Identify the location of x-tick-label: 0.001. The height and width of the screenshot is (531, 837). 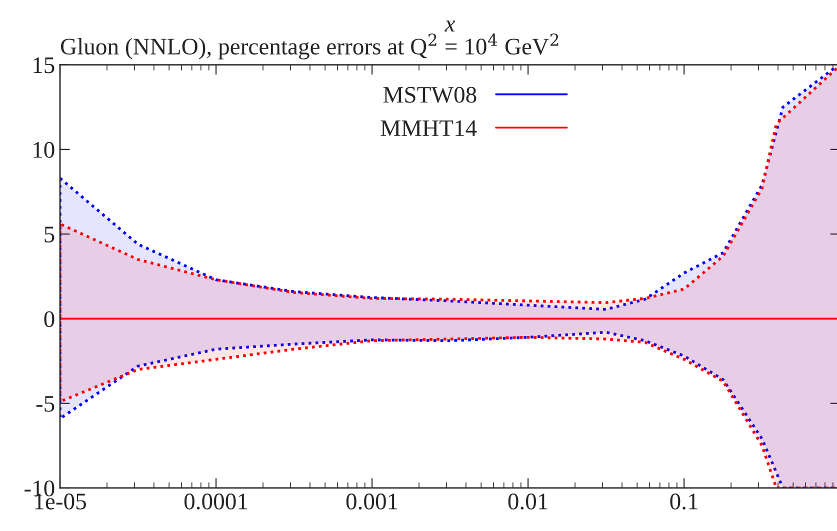
(372, 502).